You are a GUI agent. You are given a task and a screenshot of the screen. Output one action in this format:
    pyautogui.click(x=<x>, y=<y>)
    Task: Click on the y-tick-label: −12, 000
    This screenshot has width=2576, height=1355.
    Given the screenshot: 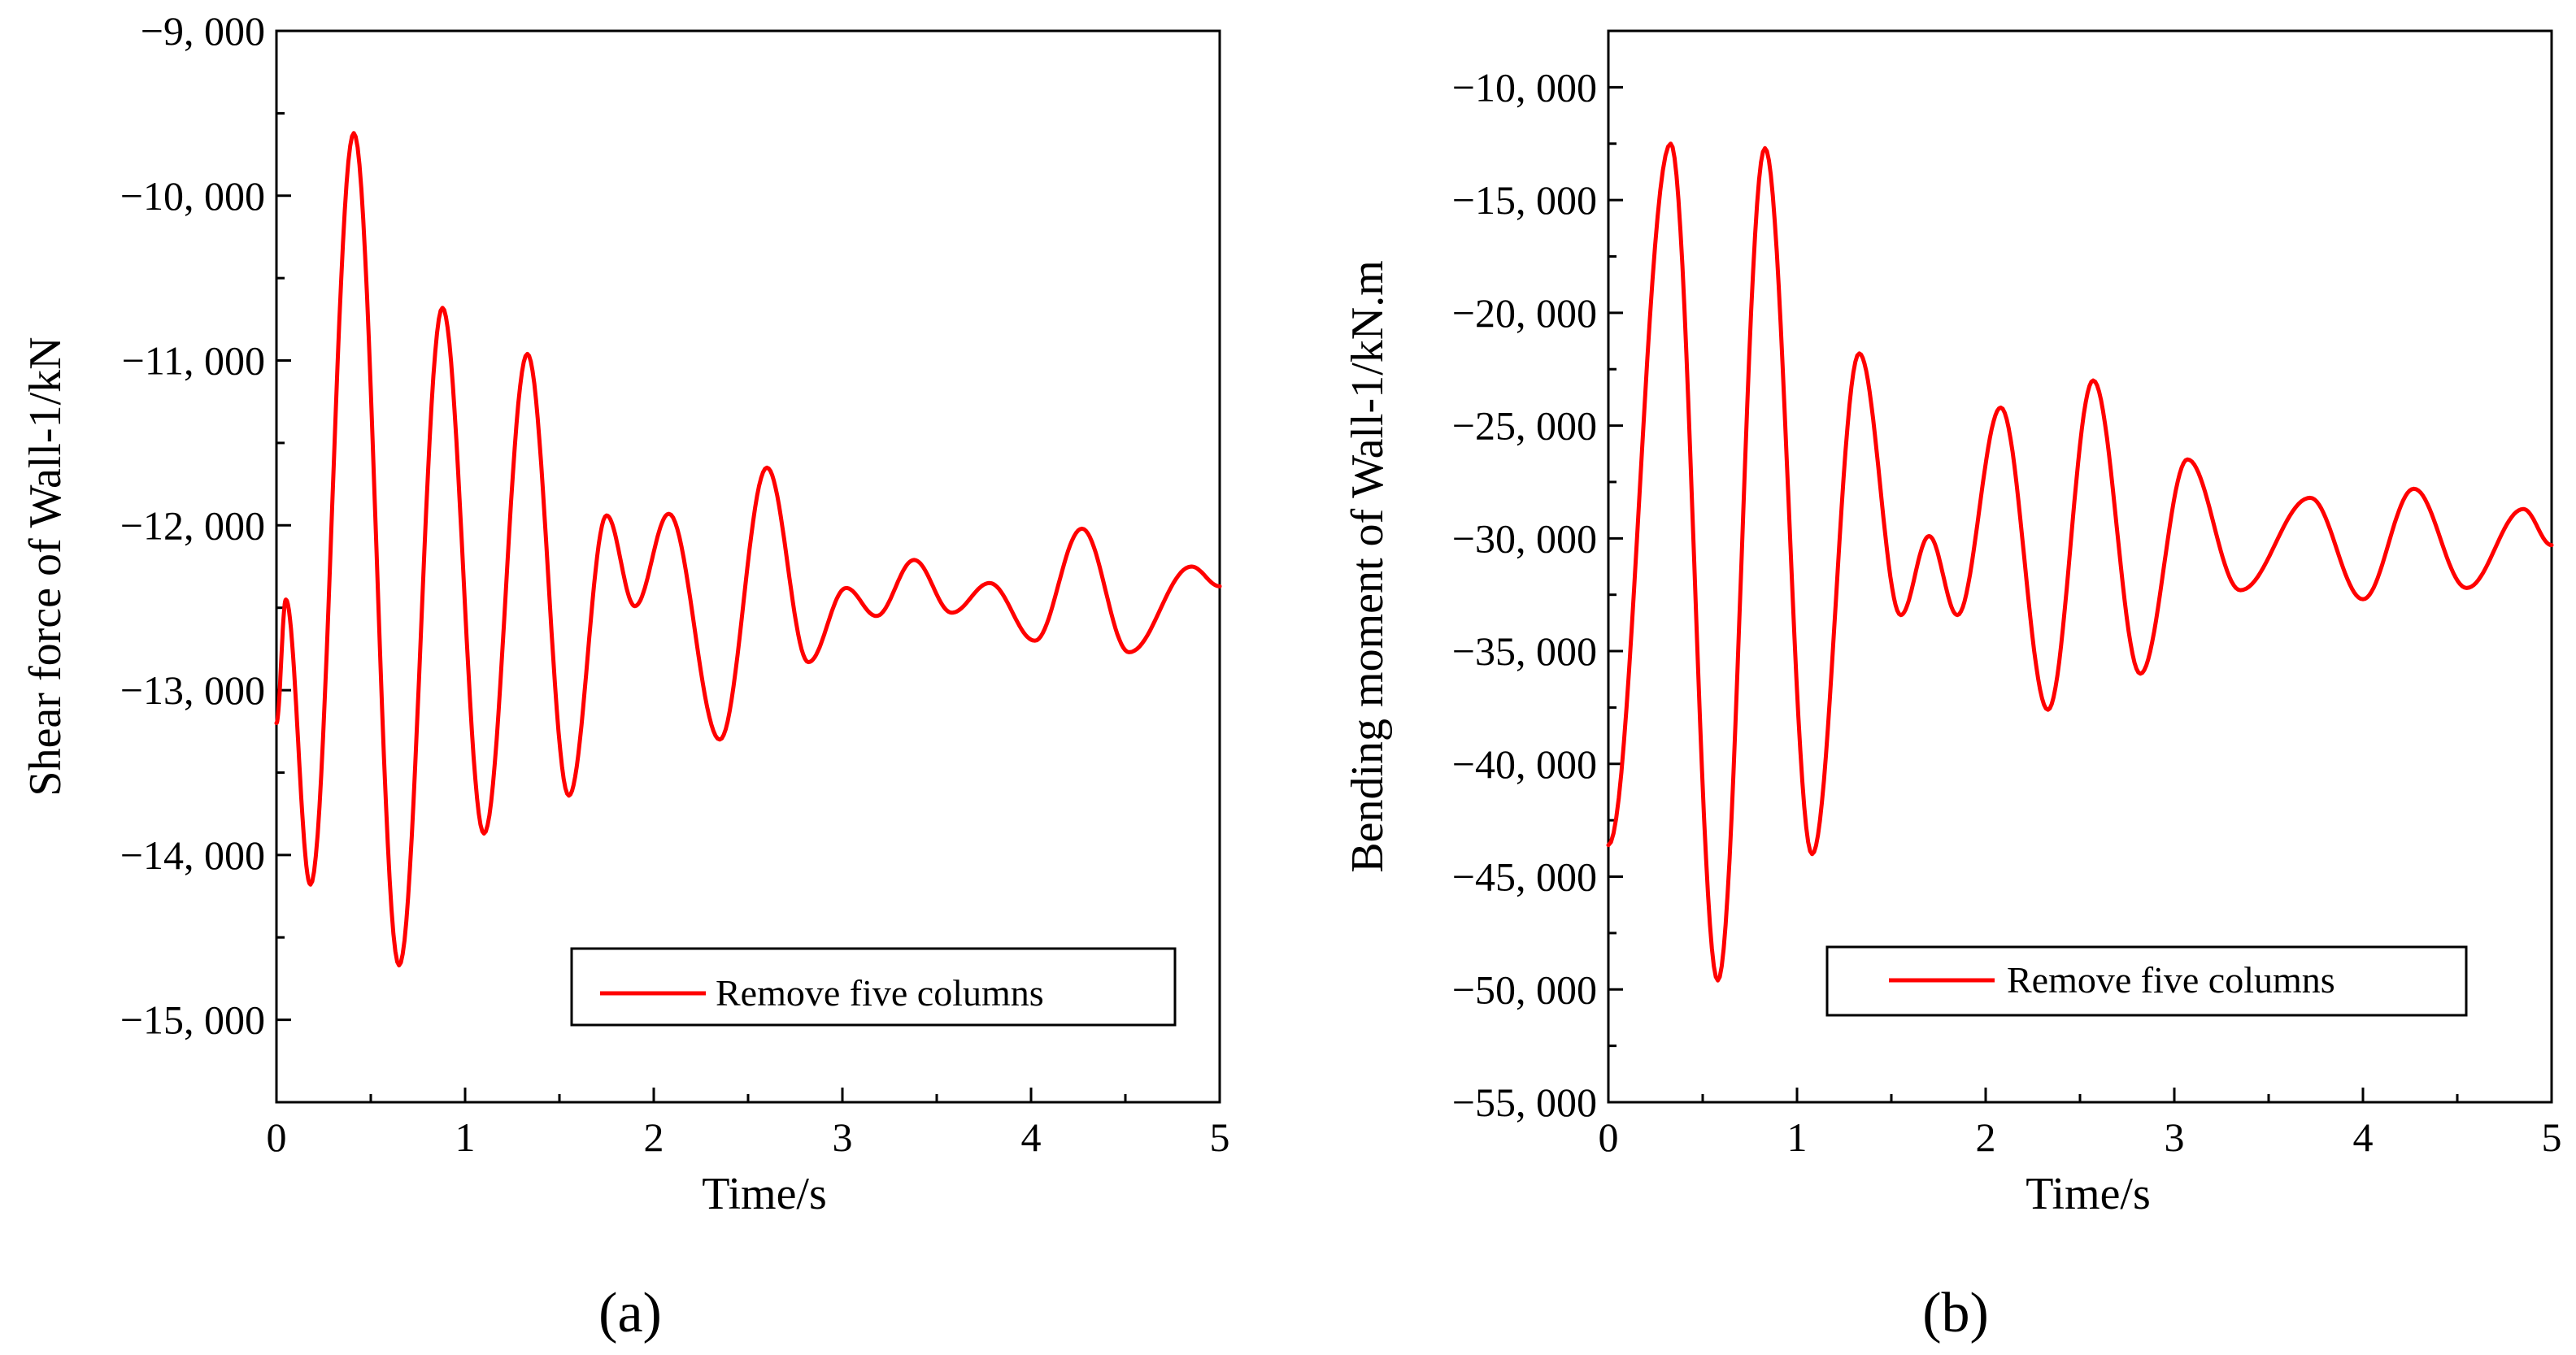 What is the action you would take?
    pyautogui.click(x=193, y=525)
    